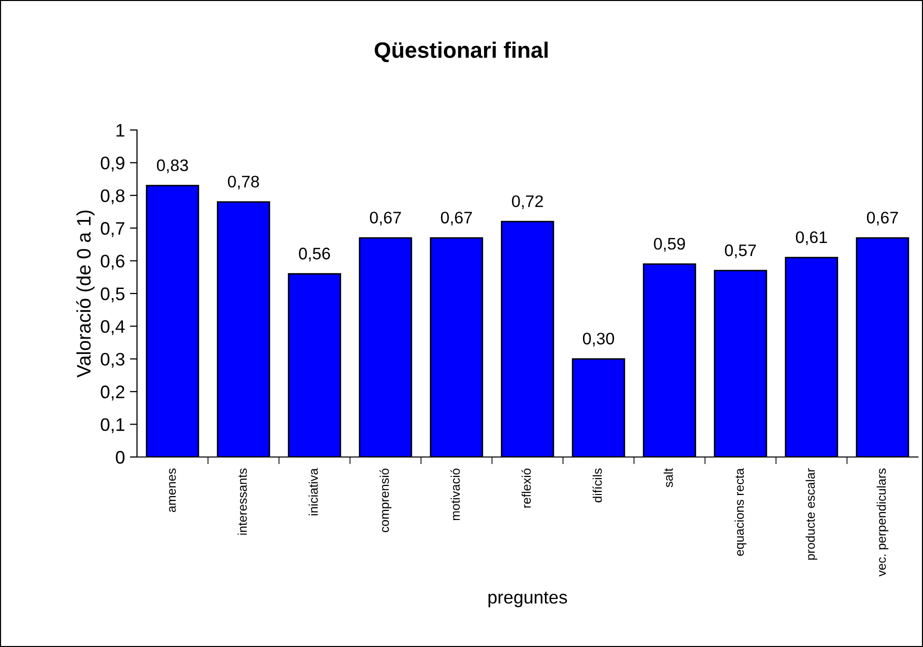  What do you see at coordinates (112, 393) in the screenshot?
I see `y-tick-label: 0,2` at bounding box center [112, 393].